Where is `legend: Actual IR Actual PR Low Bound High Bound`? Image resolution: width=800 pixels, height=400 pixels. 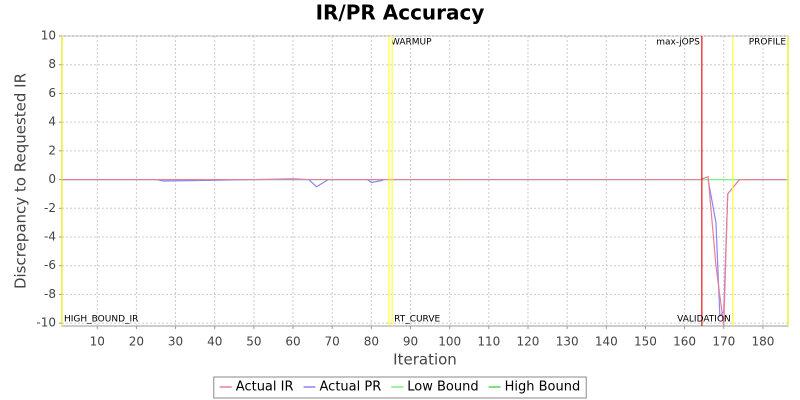 legend: Actual IR Actual PR Low Bound High Bound is located at coordinates (400, 387).